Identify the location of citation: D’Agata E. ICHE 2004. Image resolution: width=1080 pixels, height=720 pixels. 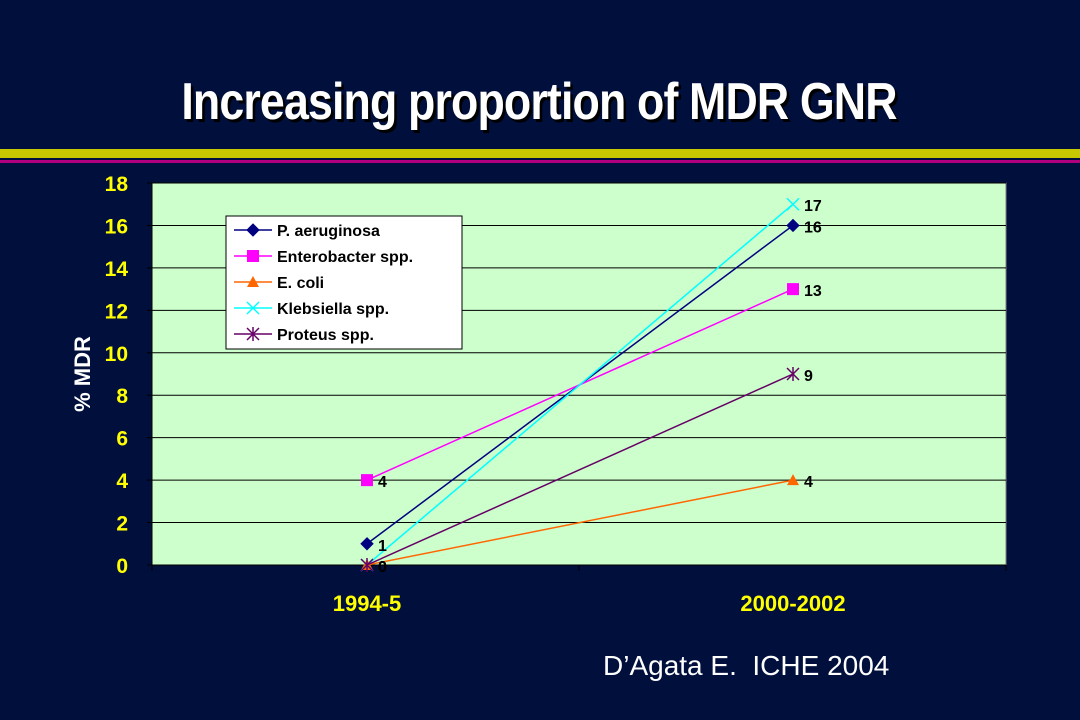
(746, 665).